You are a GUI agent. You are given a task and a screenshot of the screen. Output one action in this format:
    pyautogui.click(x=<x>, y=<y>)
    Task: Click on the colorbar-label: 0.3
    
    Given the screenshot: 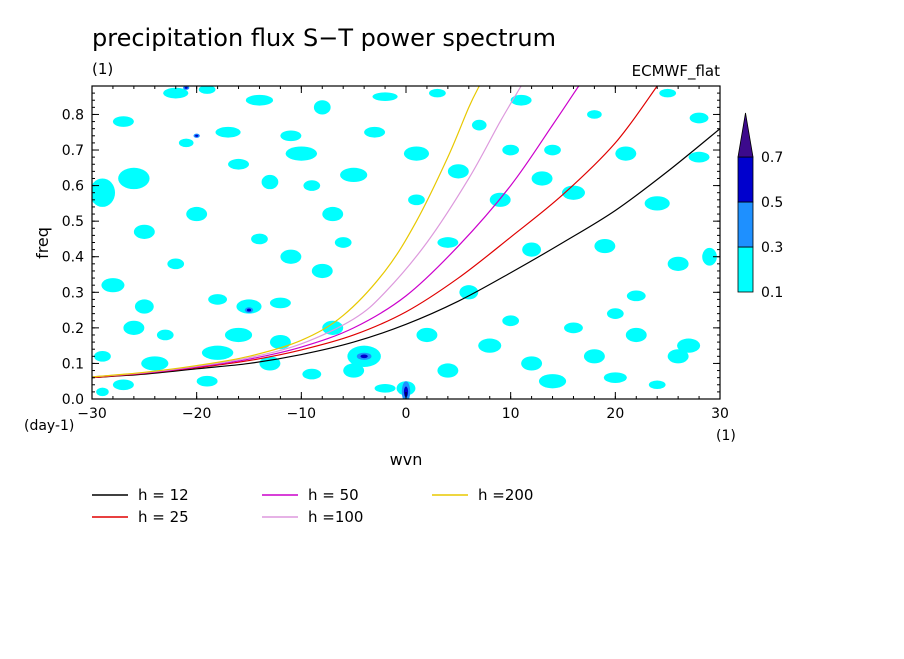 What is the action you would take?
    pyautogui.click(x=772, y=248)
    